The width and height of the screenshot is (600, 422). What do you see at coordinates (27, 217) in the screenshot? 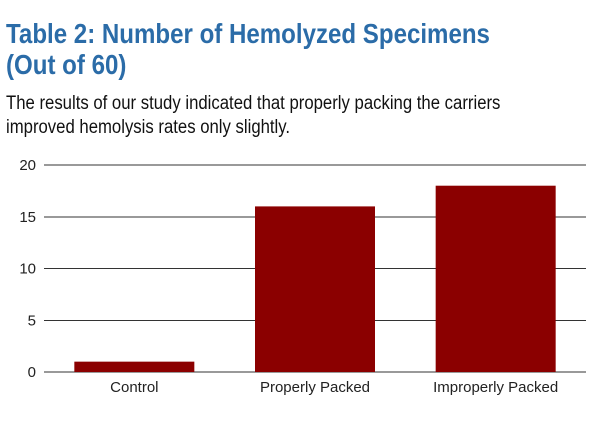
I see `y-tick-label: 15` at bounding box center [27, 217].